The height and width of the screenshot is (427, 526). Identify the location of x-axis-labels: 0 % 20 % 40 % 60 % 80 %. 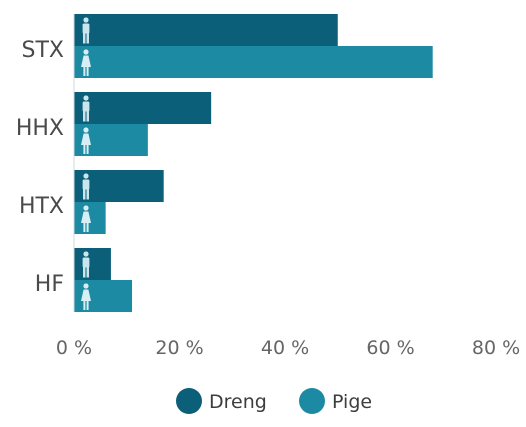
(288, 348).